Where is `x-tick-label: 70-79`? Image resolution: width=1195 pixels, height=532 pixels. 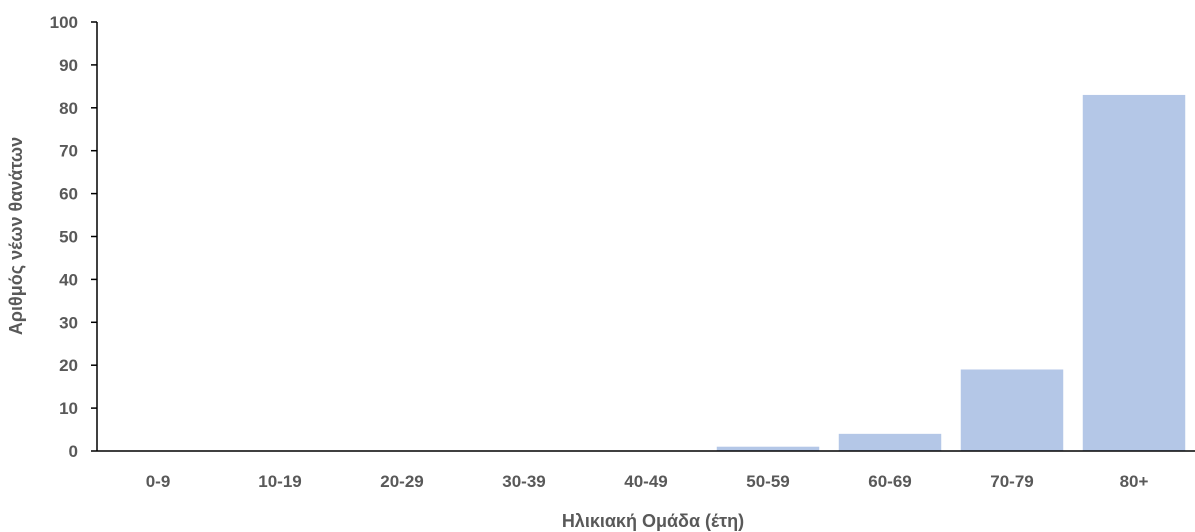 x-tick-label: 70-79 is located at coordinates (1011, 481).